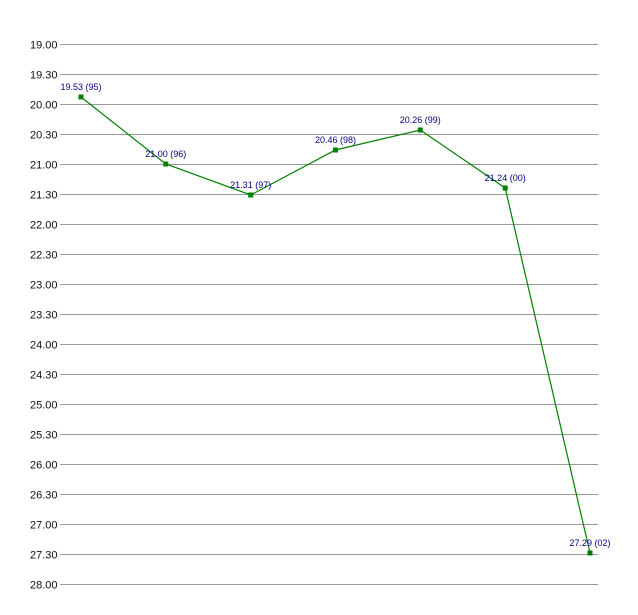 This screenshot has width=638, height=615. I want to click on data-label: 21.24 (00), so click(505, 178).